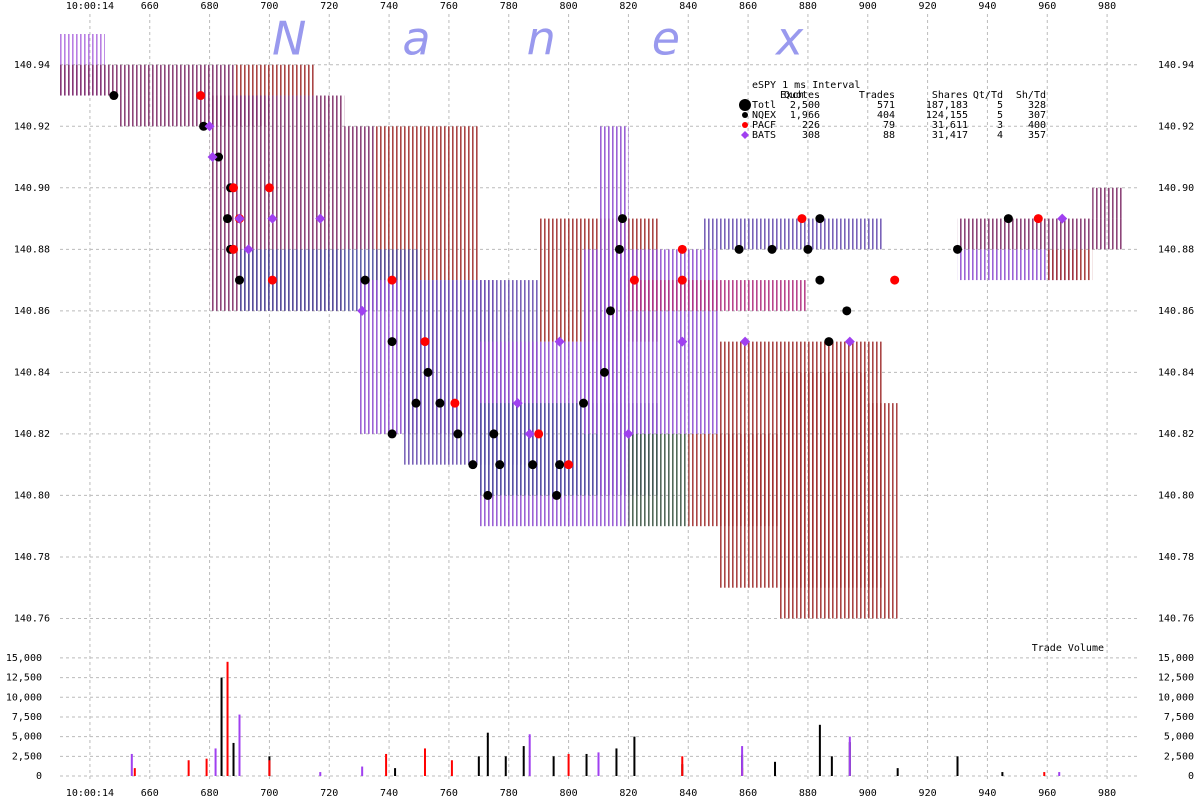 Image resolution: width=1200 pixels, height=800 pixels. What do you see at coordinates (1176, 495) in the screenshot?
I see `y-tick-label: 140.80` at bounding box center [1176, 495].